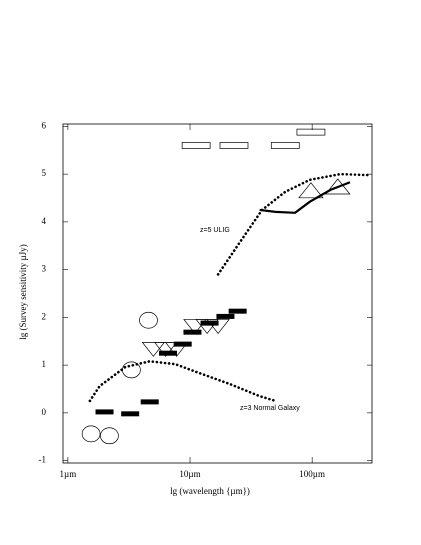  I want to click on y-tick-label: 4, so click(44, 221).